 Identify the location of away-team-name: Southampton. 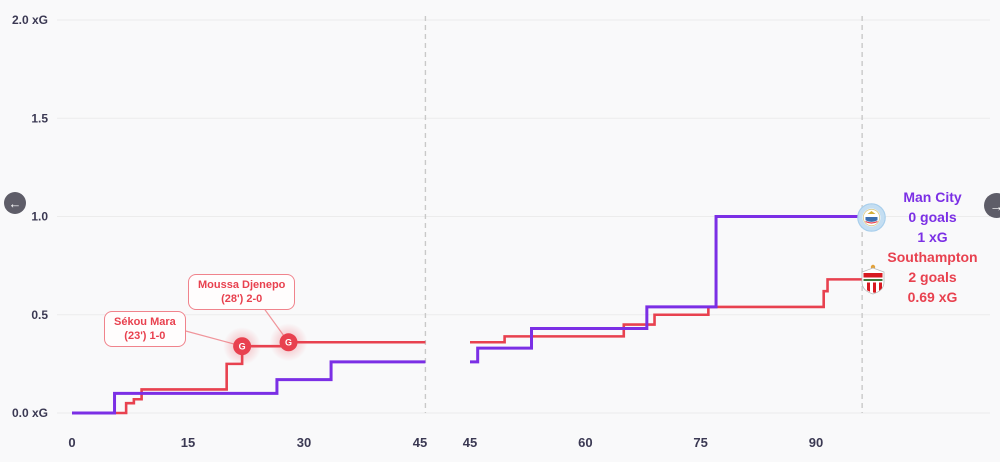
(932, 257).